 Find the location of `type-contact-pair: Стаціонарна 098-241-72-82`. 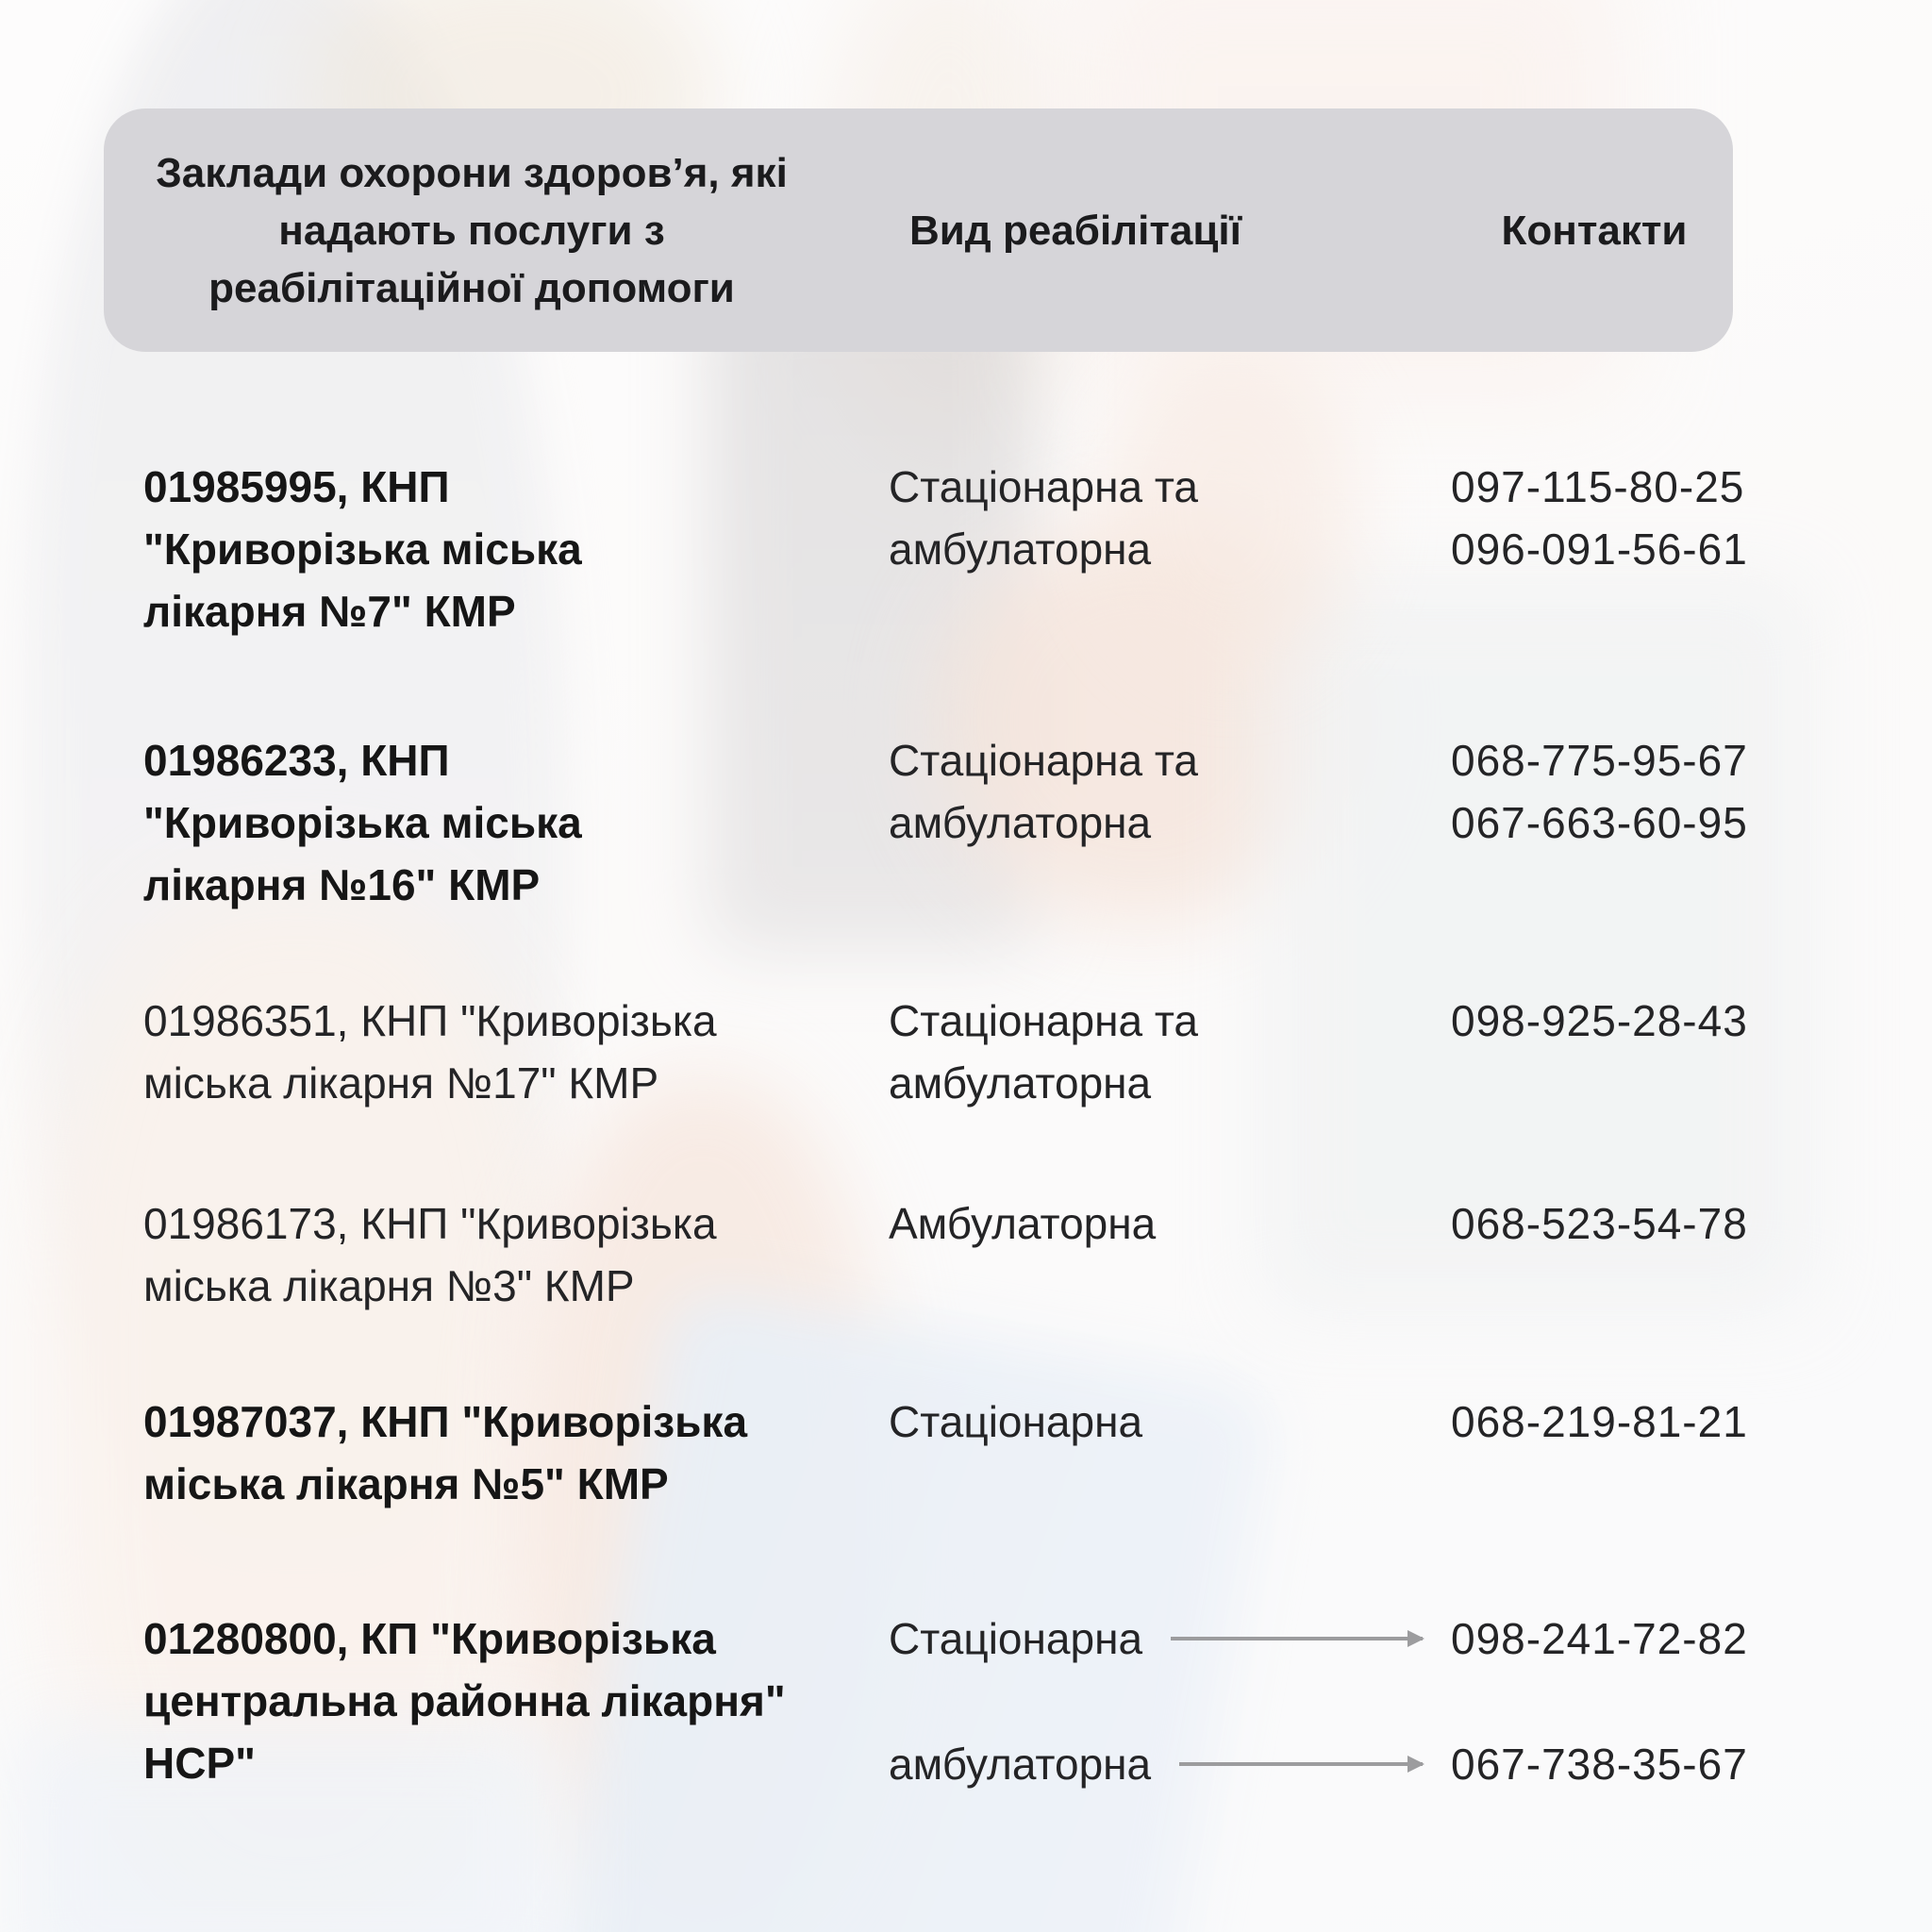

type-contact-pair: Стаціонарна 098-241-72-82 is located at coordinates (1339, 1638).